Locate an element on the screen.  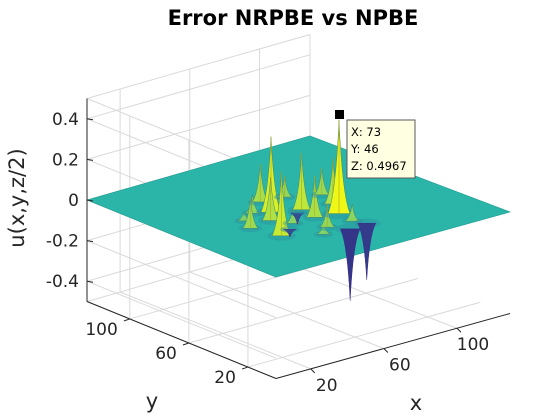
y-tick-label: 100 is located at coordinates (101, 330).